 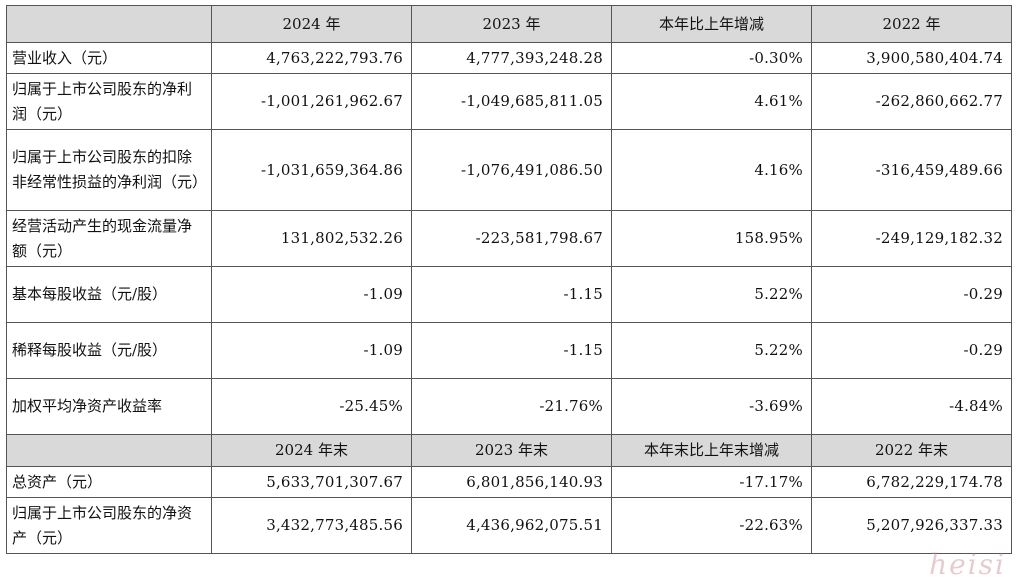 I want to click on row-label: 稀释每股收益（元/股）, so click(x=109, y=350).